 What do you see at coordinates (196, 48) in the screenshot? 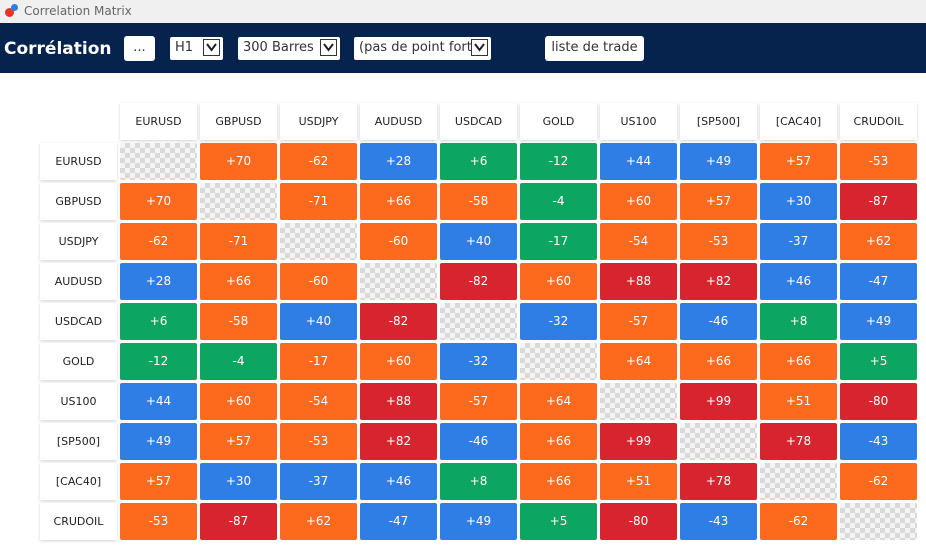
I see `timeframe-select: H1` at bounding box center [196, 48].